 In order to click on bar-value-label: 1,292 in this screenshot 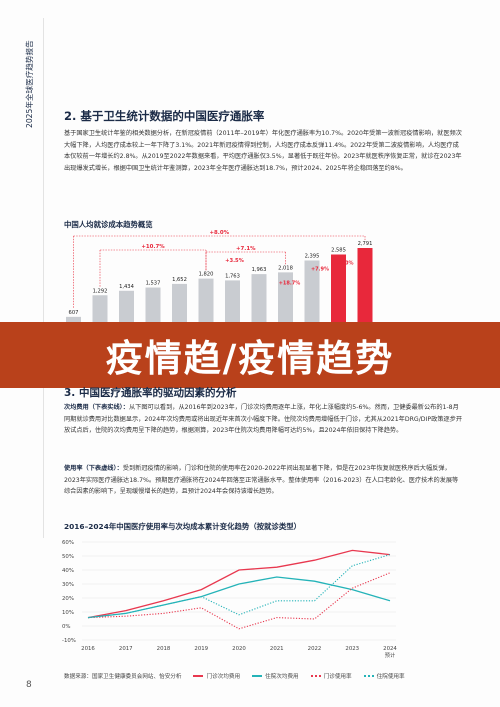, I will do `click(100, 291)`.